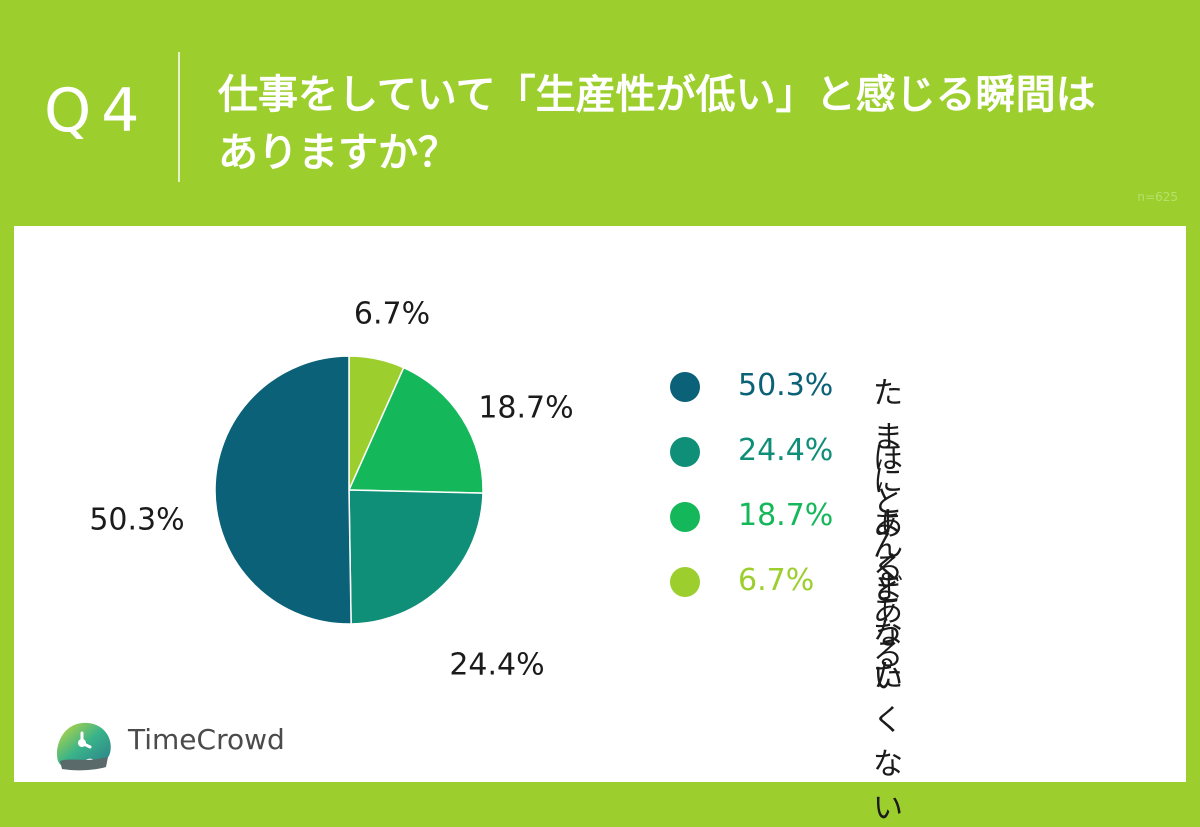  I want to click on question-line-2: ありますか？, so click(338, 153).